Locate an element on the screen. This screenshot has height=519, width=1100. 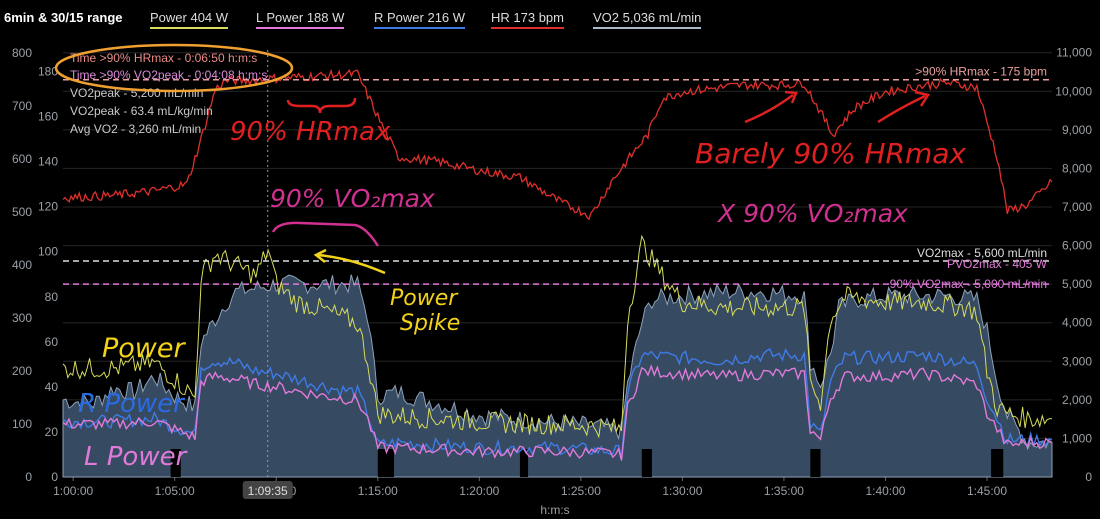
annotation-power-spike-line1: Power is located at coordinates (424, 298).